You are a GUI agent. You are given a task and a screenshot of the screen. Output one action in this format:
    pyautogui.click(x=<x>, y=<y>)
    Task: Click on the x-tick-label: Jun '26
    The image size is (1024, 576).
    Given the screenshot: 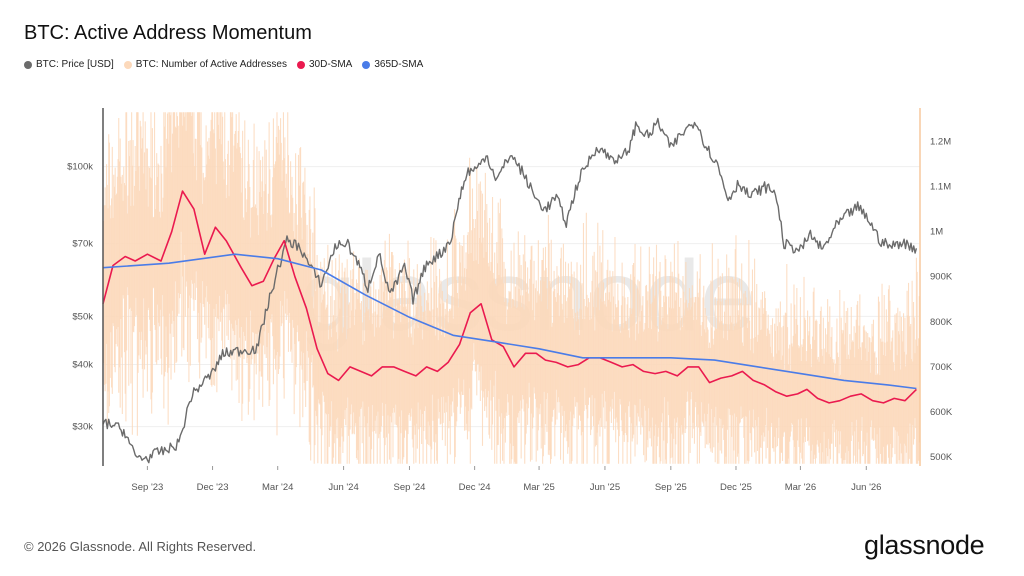 What is the action you would take?
    pyautogui.click(x=866, y=487)
    